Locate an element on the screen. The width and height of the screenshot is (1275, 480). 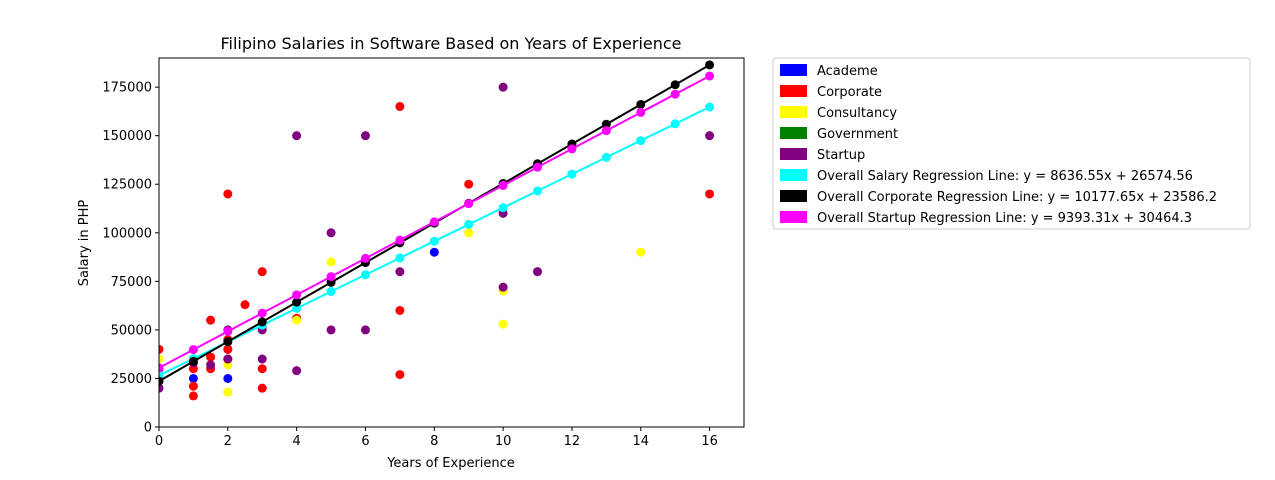
y-tick-label: 100000 is located at coordinates (127, 233).